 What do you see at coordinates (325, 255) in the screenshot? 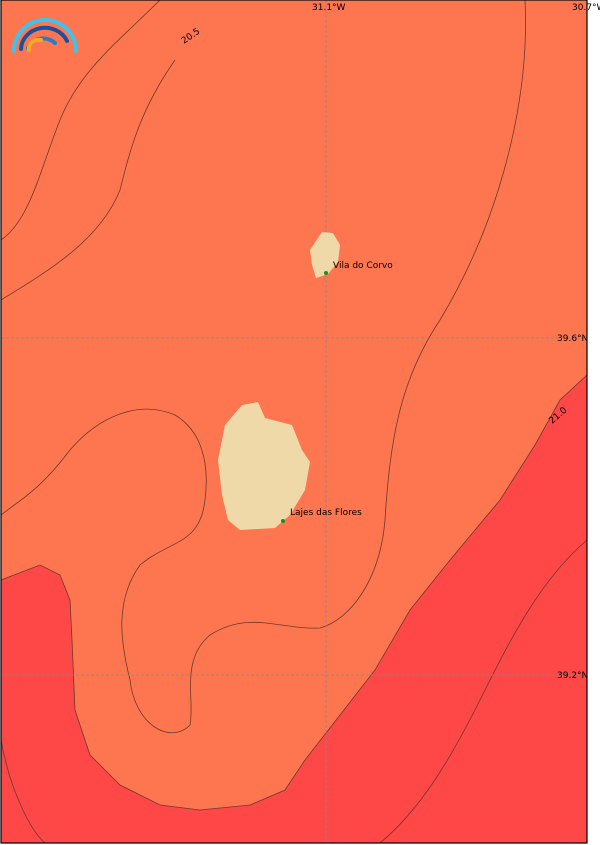
I see `island-corvo` at bounding box center [325, 255].